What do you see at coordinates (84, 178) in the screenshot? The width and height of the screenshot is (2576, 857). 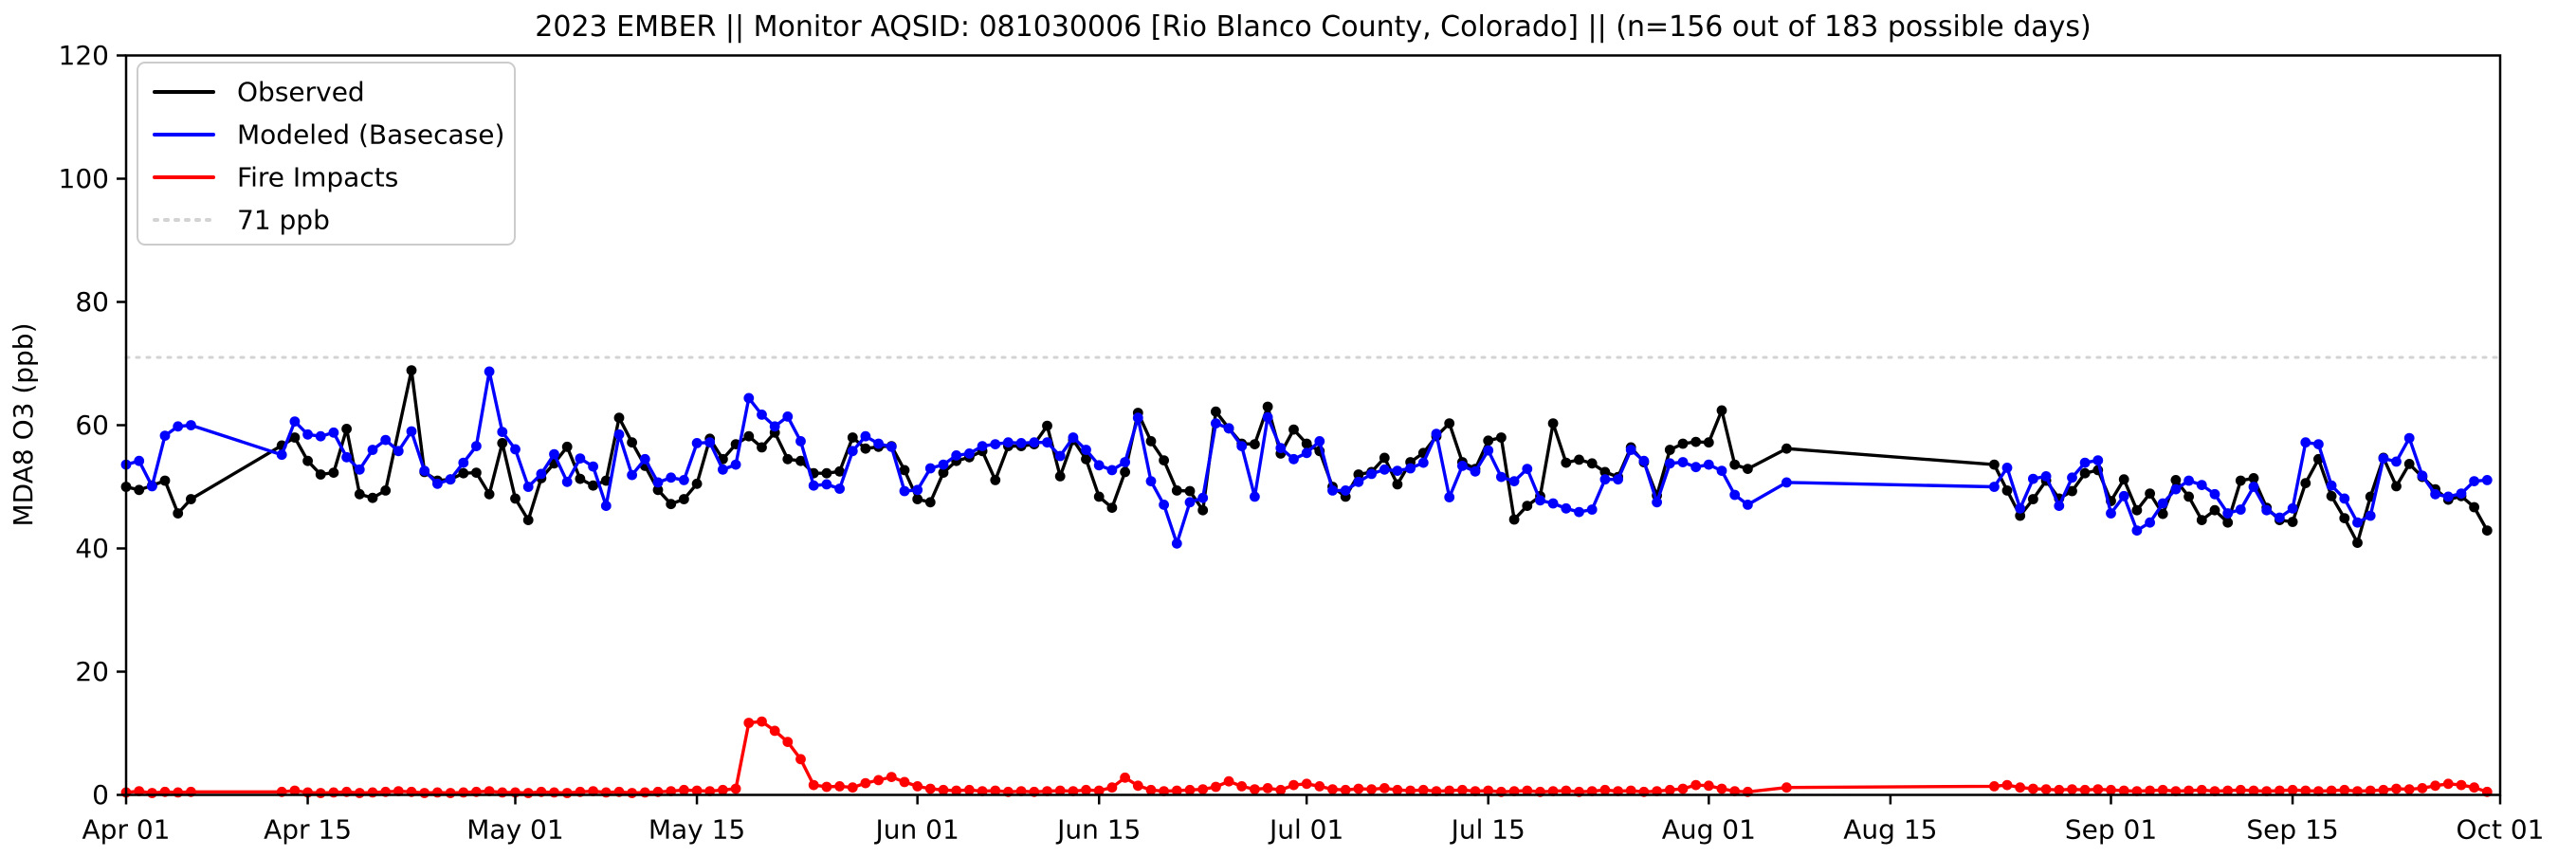 I see `y-tick-label: 100` at bounding box center [84, 178].